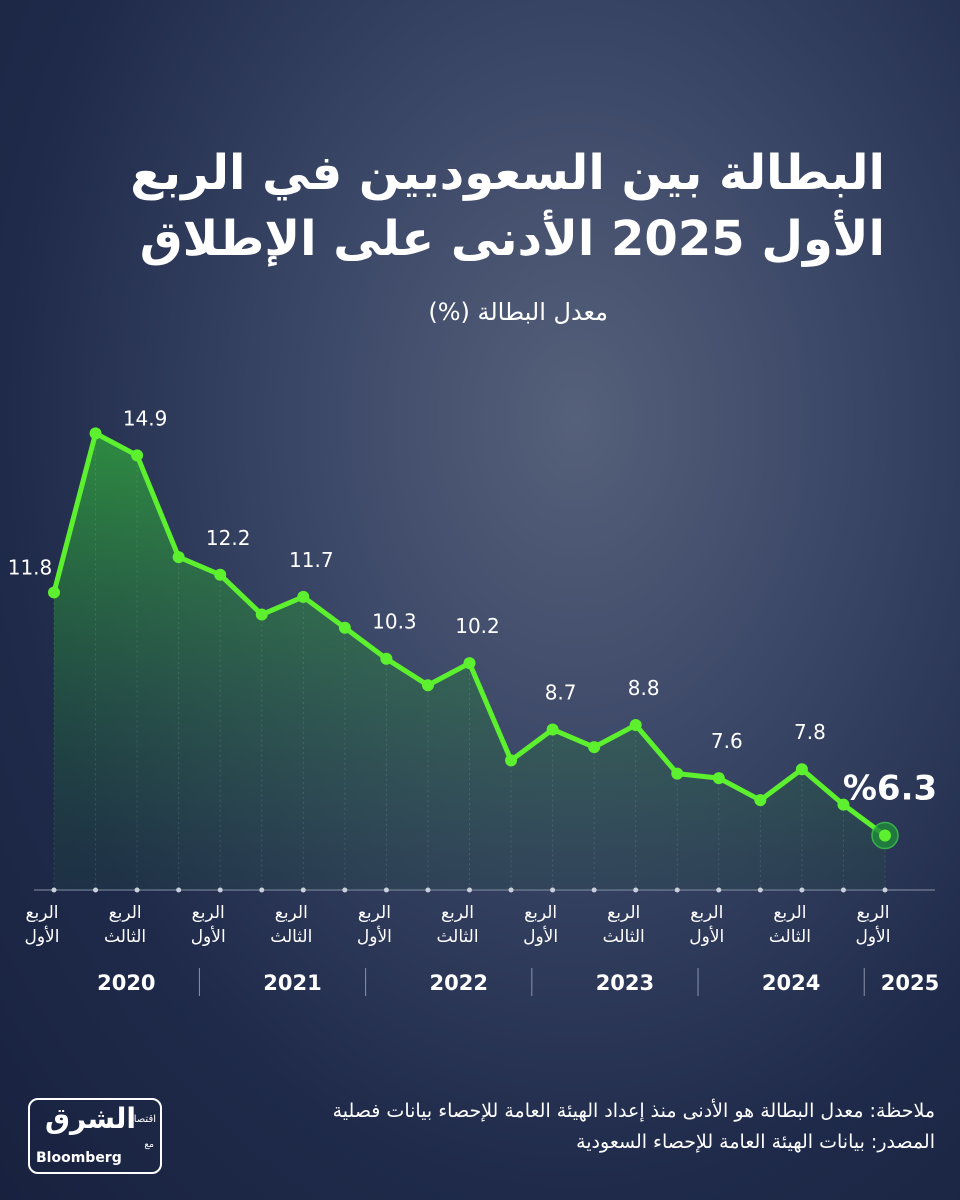  What do you see at coordinates (30, 567) in the screenshot?
I see `value-label: 11.8` at bounding box center [30, 567].